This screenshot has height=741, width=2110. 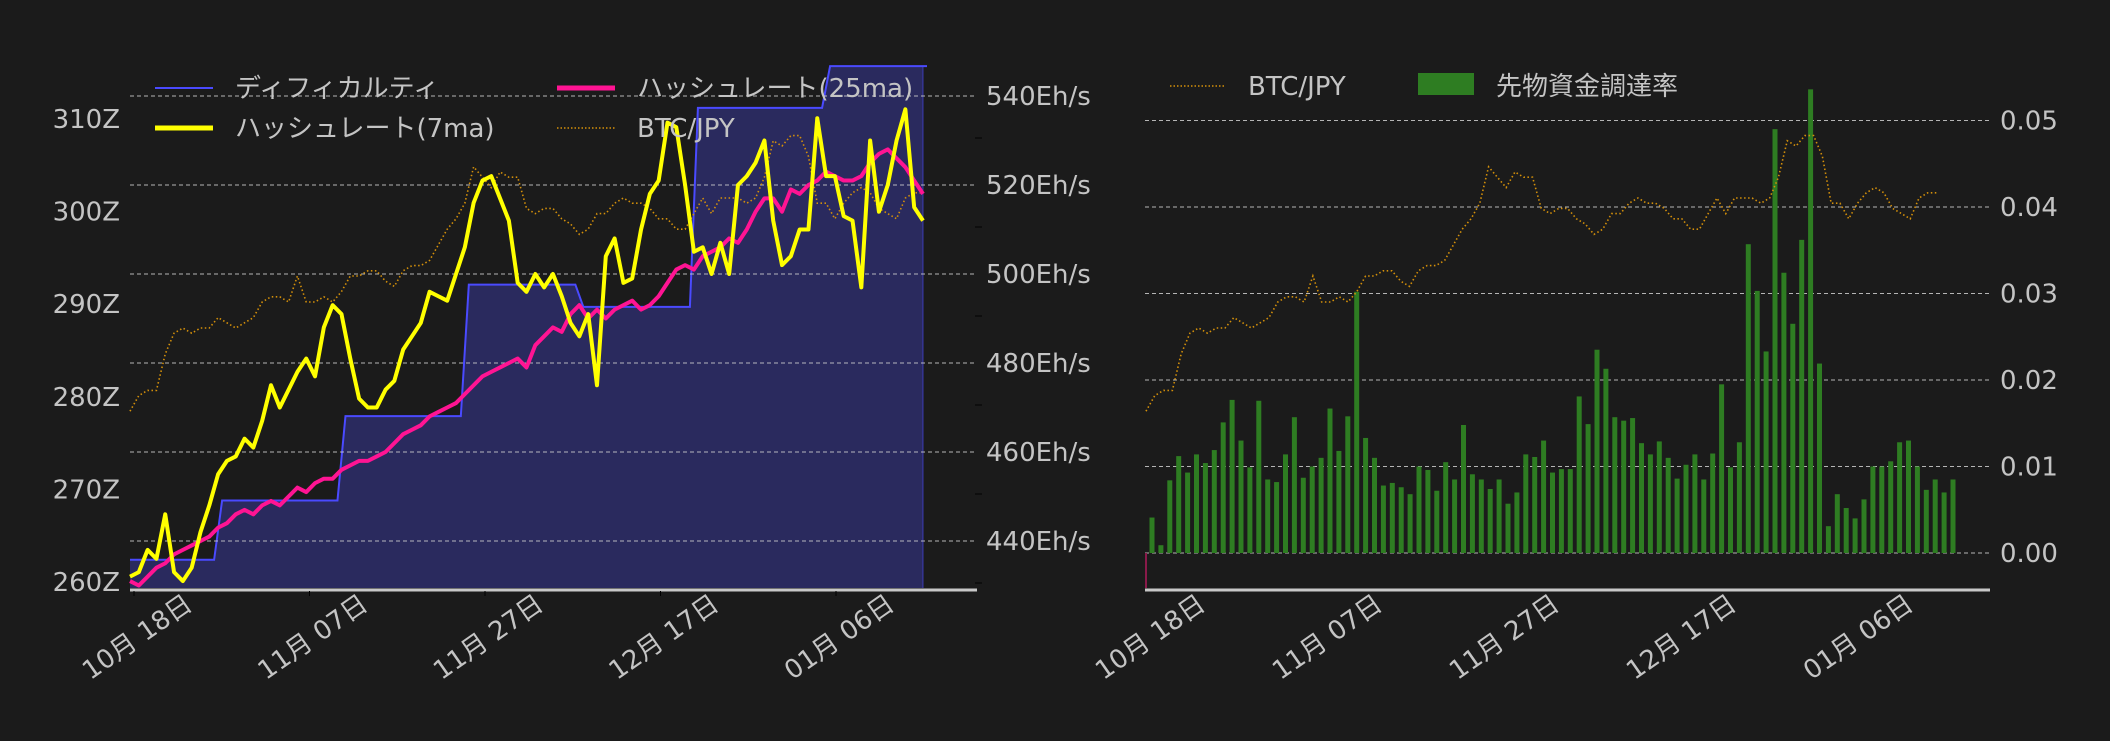 I want to click on right-axis-tick-label: 540Eh/s, so click(x=1038, y=97).